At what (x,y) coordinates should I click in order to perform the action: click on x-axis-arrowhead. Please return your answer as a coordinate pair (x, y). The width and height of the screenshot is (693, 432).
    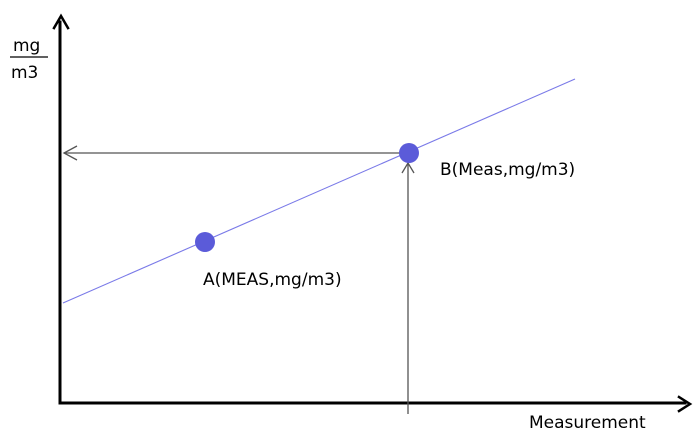
    Looking at the image, I should click on (685, 404).